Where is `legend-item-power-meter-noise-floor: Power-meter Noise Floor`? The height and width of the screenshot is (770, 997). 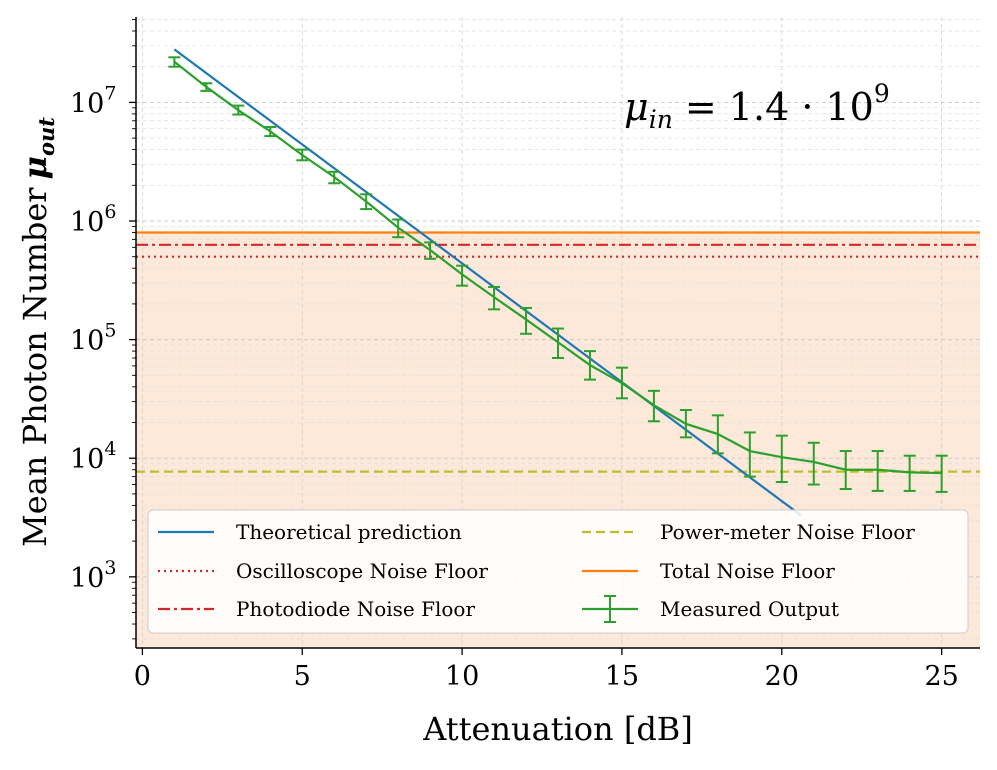
legend-item-power-meter-noise-floor: Power-meter Noise Floor is located at coordinates (748, 532).